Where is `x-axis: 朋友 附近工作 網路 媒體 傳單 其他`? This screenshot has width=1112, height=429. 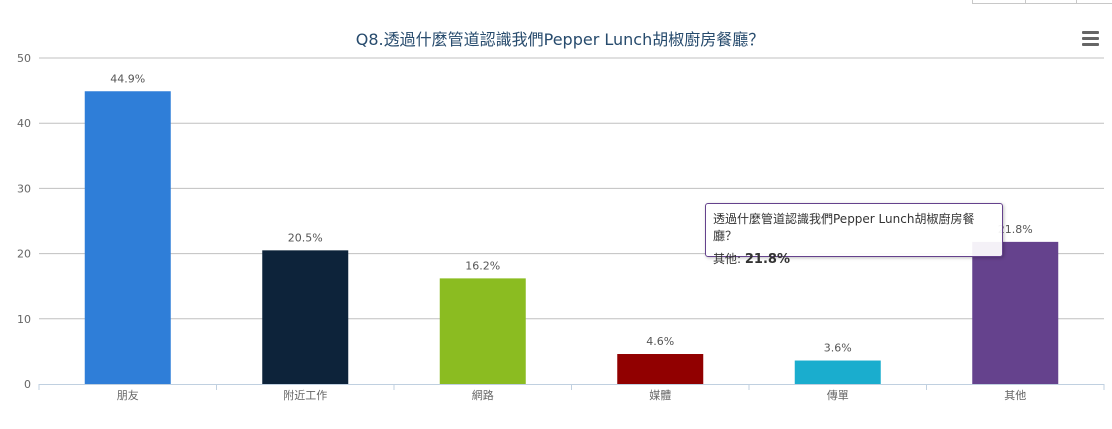 x-axis: 朋友 附近工作 網路 媒體 傳單 其他 is located at coordinates (571, 393).